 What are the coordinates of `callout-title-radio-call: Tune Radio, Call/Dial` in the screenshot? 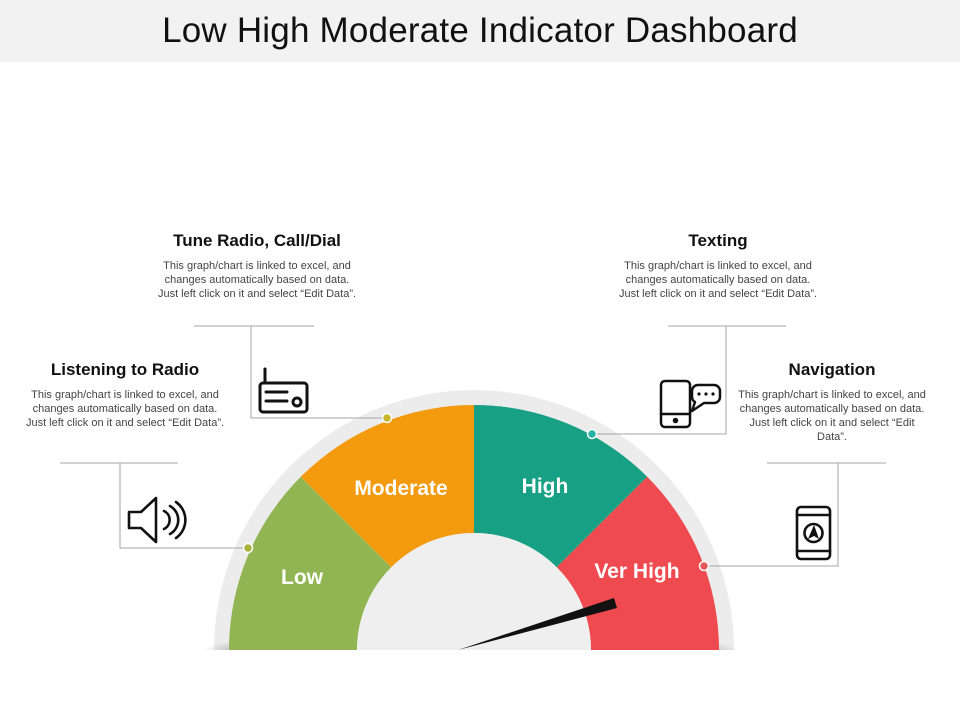 It's located at (257, 240).